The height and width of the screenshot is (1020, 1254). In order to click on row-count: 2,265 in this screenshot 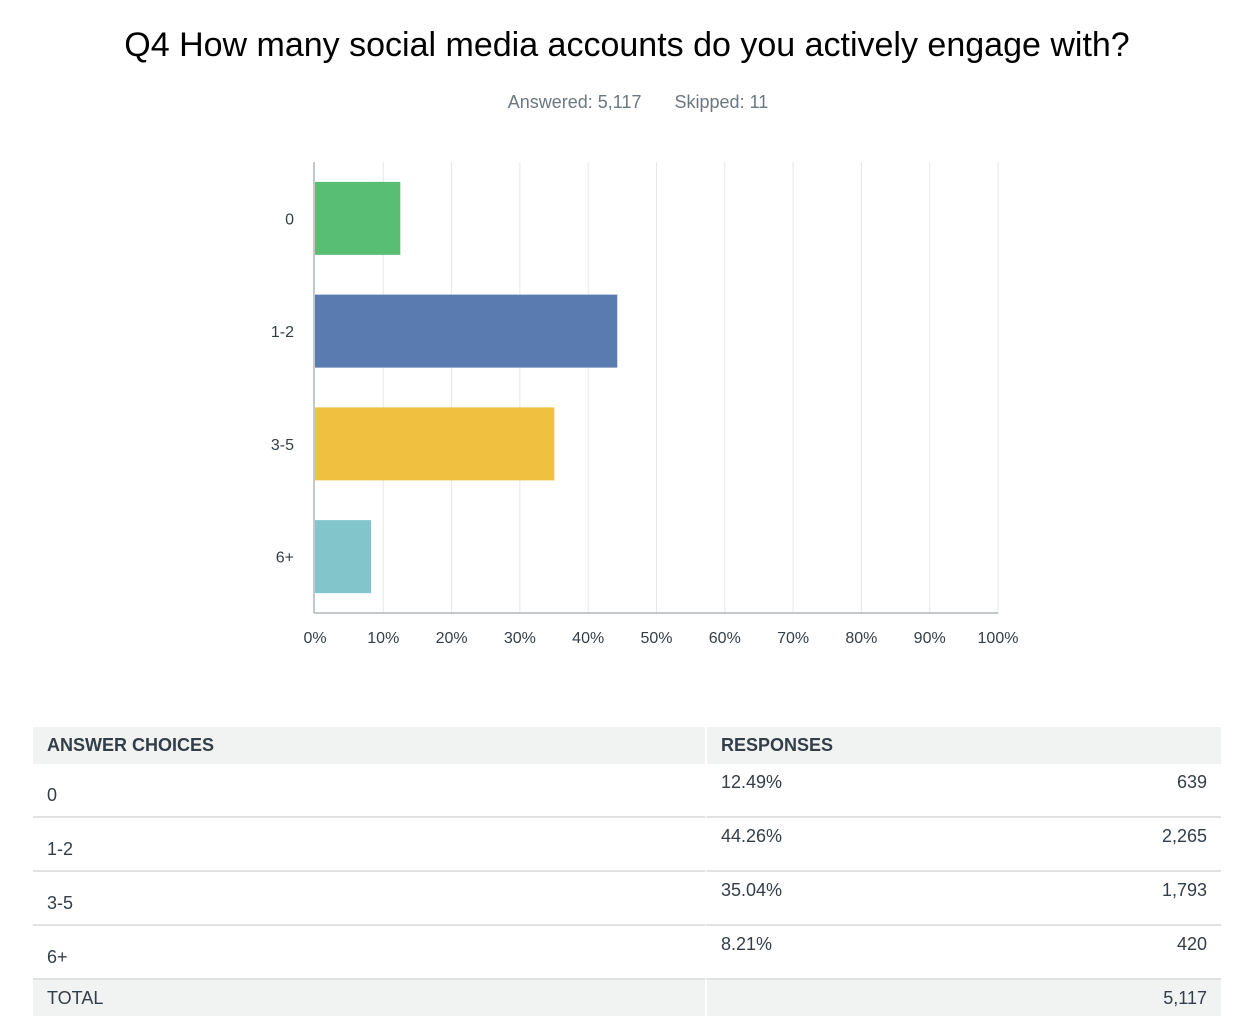, I will do `click(1106, 845)`.